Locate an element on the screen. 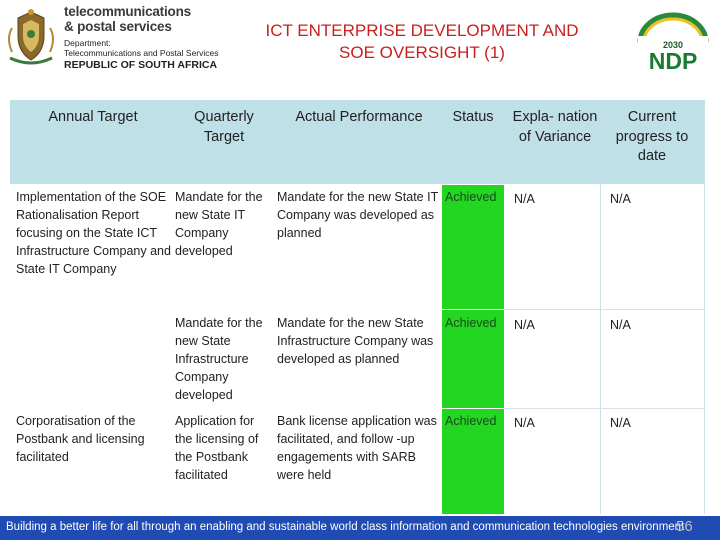 The height and width of the screenshot is (540, 720). title-line1: ICT ENTERPRISE DEVELOPMENT AND is located at coordinates (422, 30).